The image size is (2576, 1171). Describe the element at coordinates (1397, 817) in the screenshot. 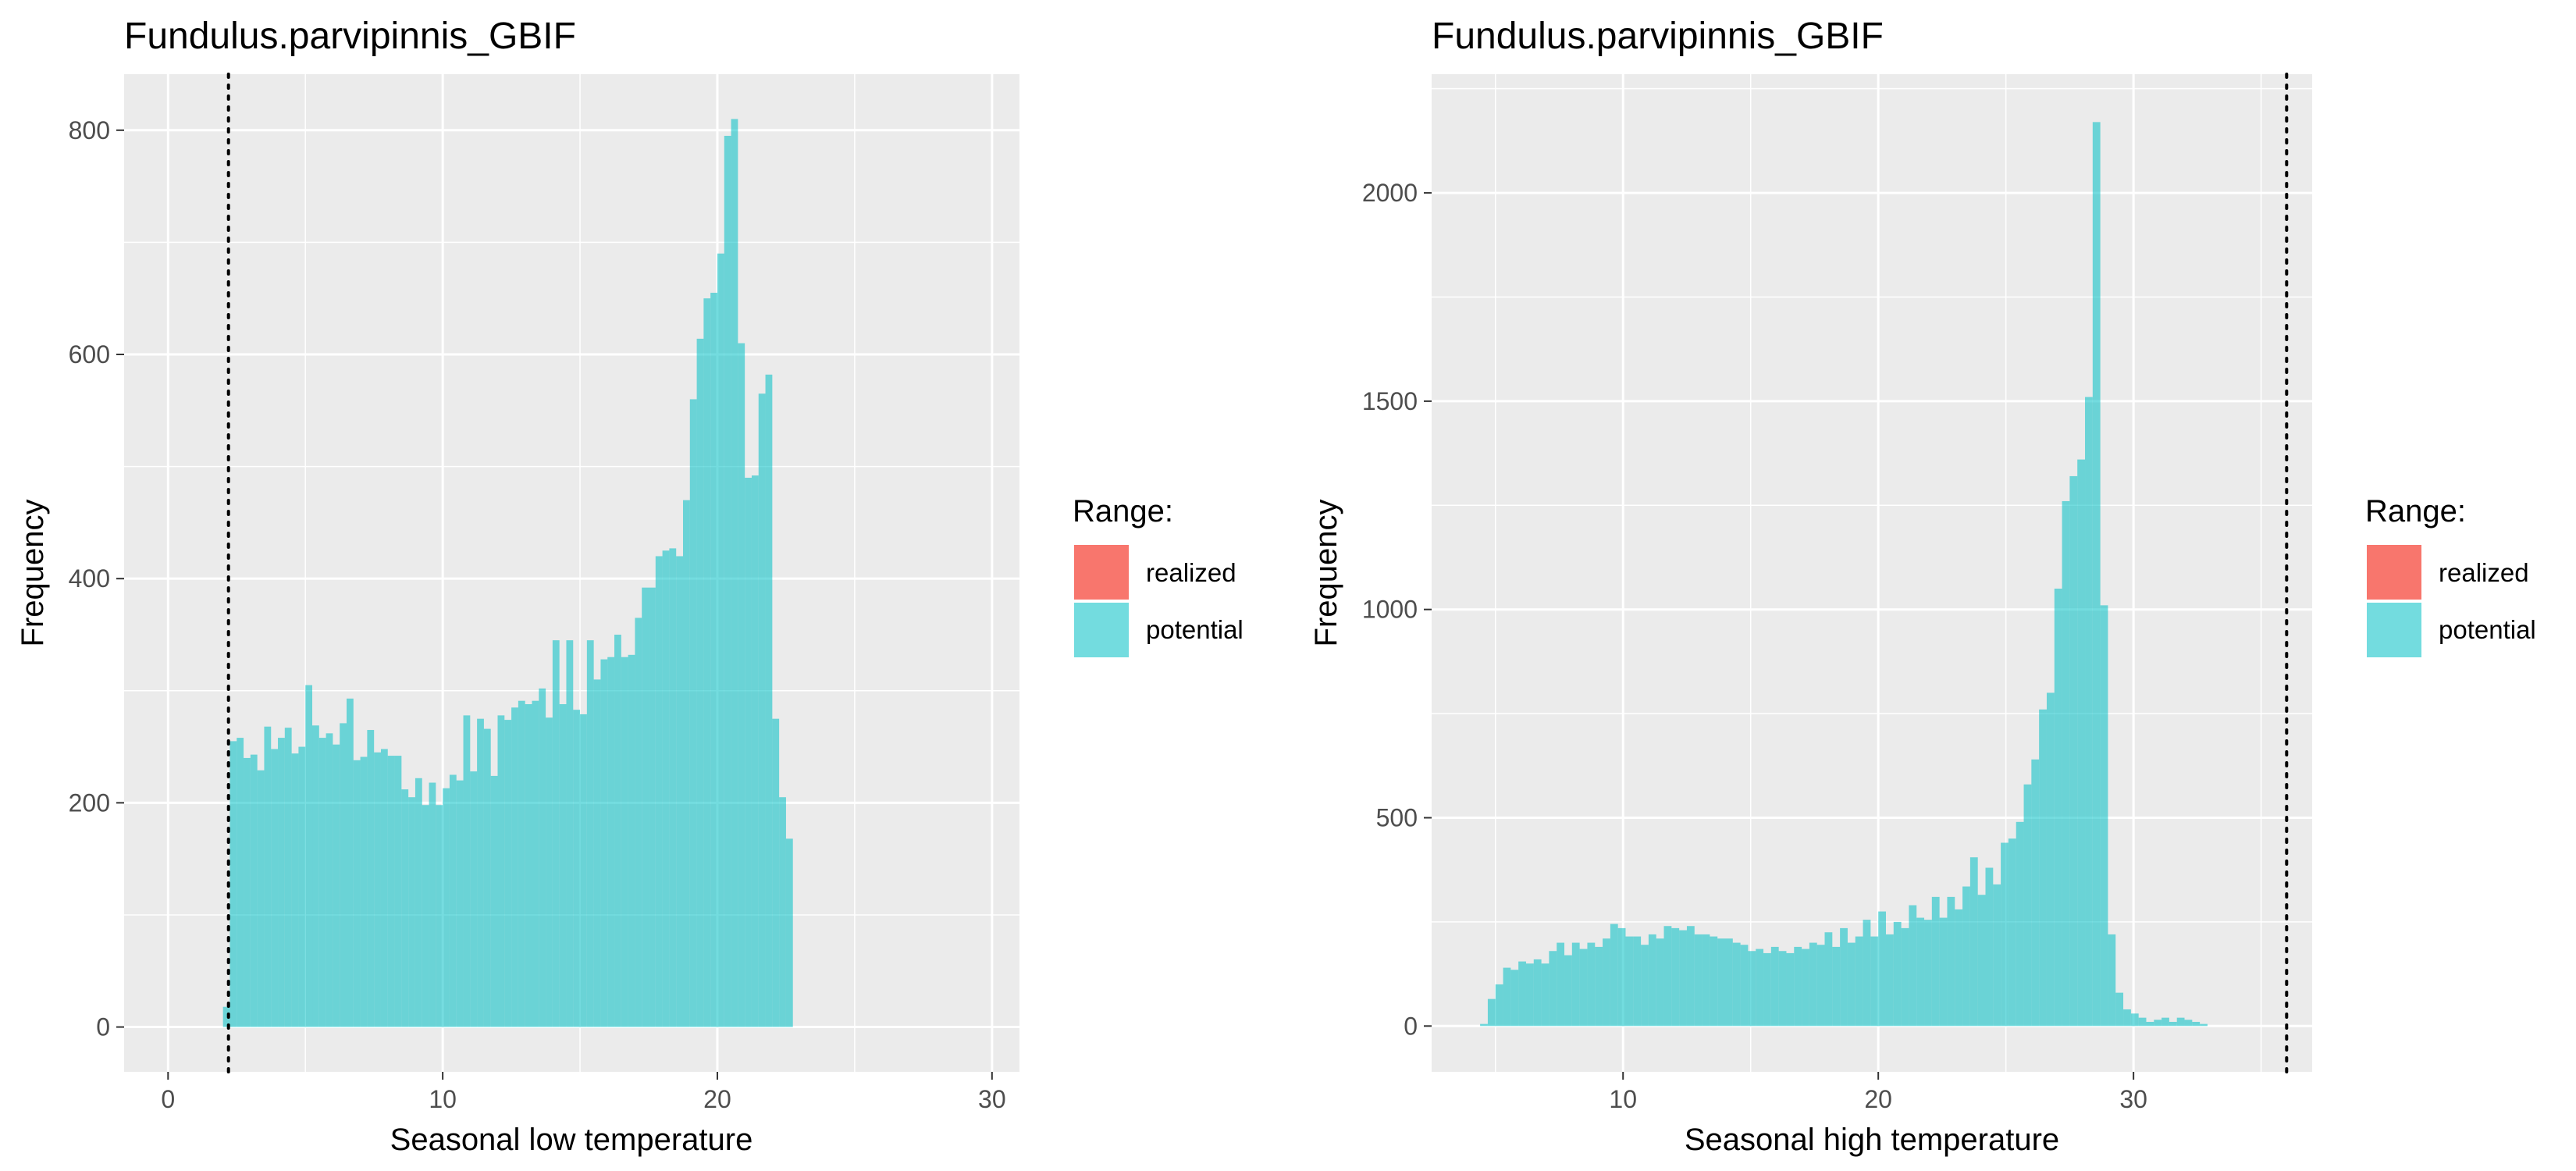

I see `right-y-tick-label: 500` at that location.